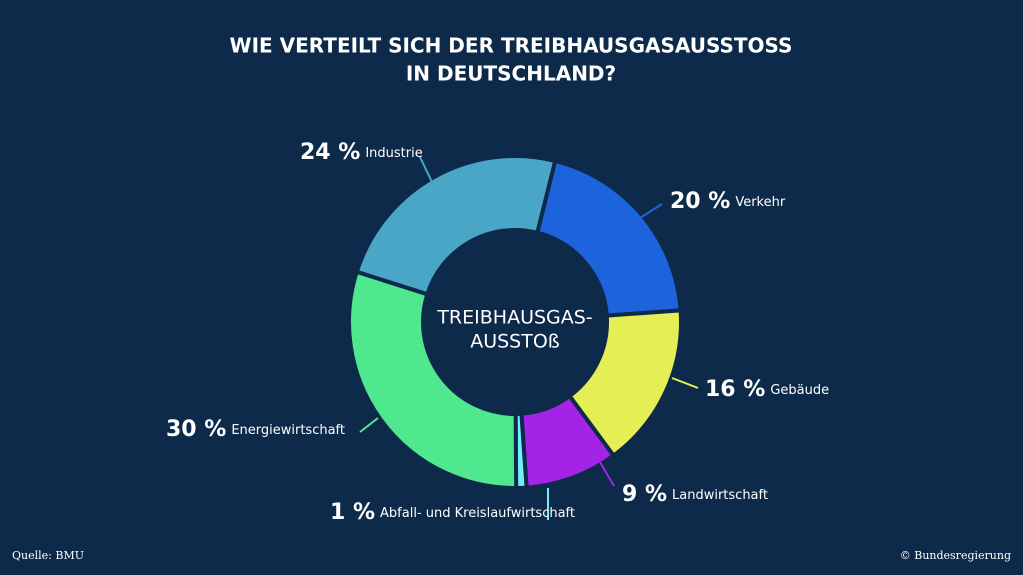 Image resolution: width=1023 pixels, height=575 pixels. I want to click on category-label: Gebäude, so click(799, 390).